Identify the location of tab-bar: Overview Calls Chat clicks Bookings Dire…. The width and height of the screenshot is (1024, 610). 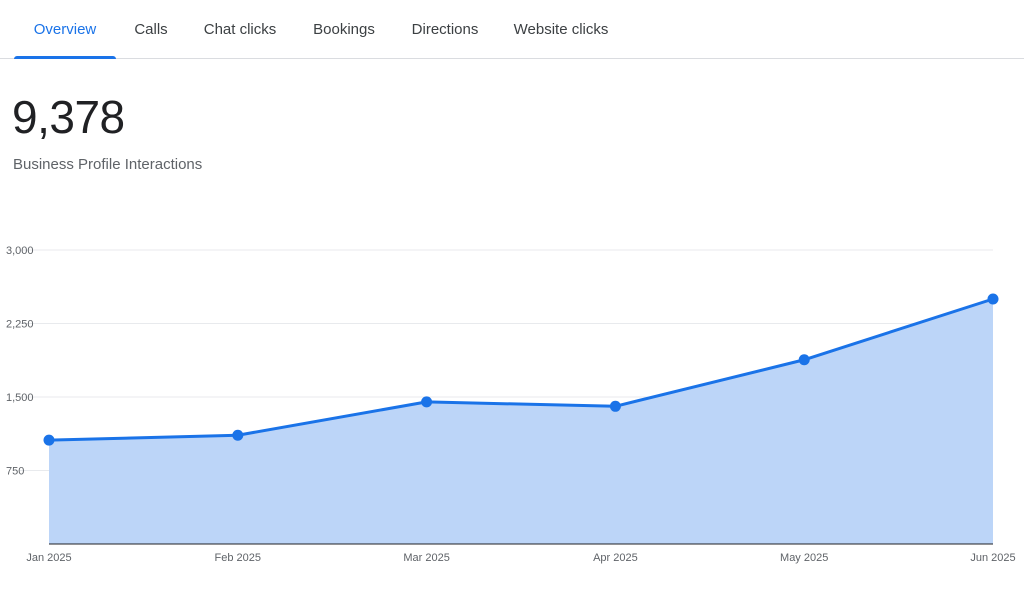
(512, 29).